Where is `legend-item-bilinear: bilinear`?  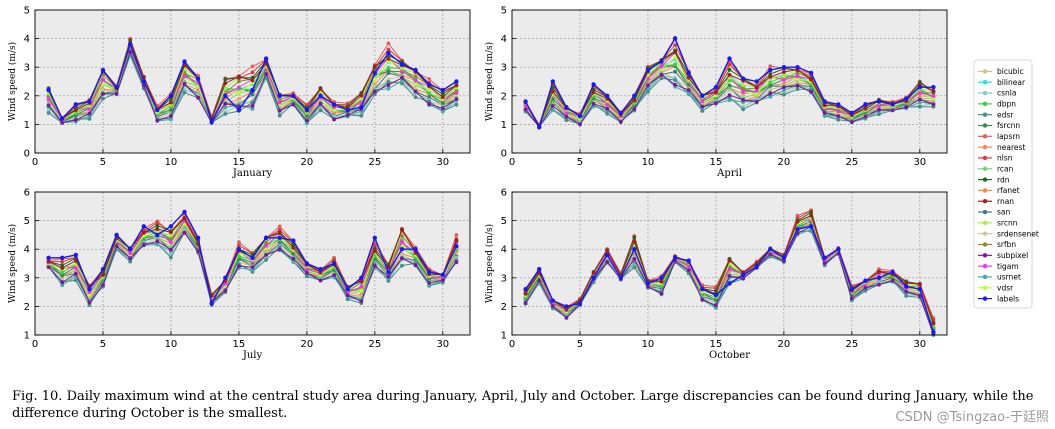 legend-item-bilinear: bilinear is located at coordinates (1002, 82).